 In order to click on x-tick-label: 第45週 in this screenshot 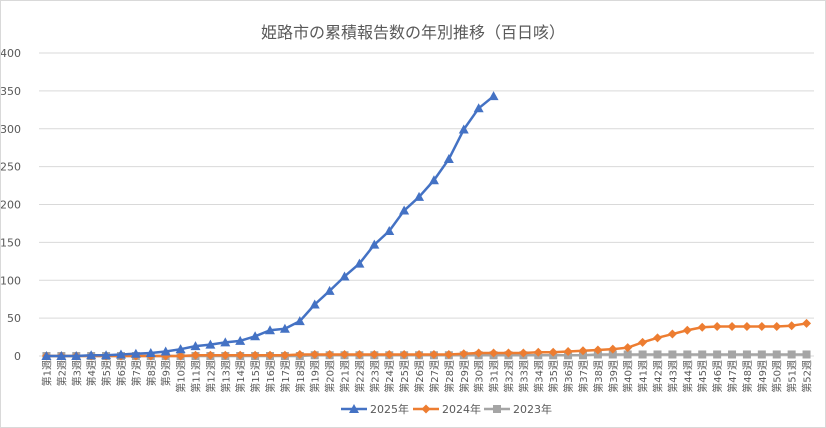, I will do `click(702, 376)`.